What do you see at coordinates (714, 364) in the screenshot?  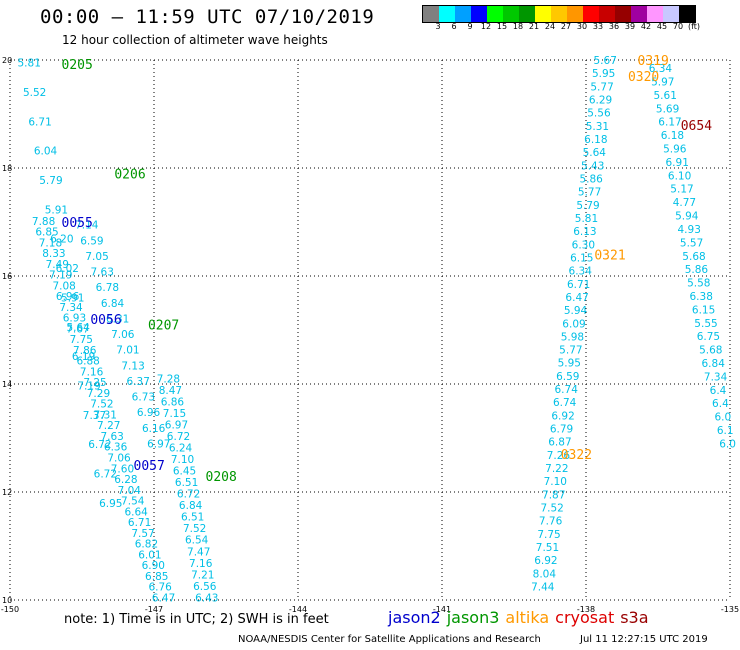 I see `wave-height-value: 6.84` at bounding box center [714, 364].